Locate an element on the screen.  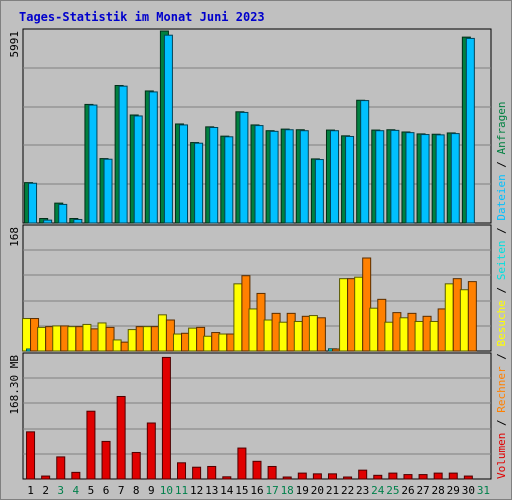
x-tick-6: 6 is located at coordinates (106, 490).